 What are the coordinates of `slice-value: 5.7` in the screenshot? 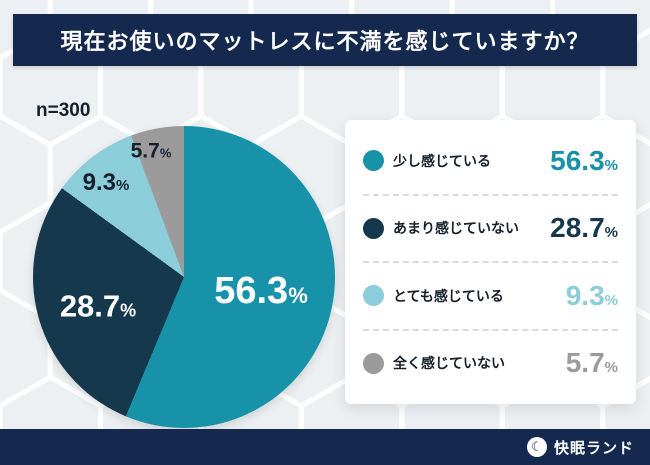 It's located at (145, 151).